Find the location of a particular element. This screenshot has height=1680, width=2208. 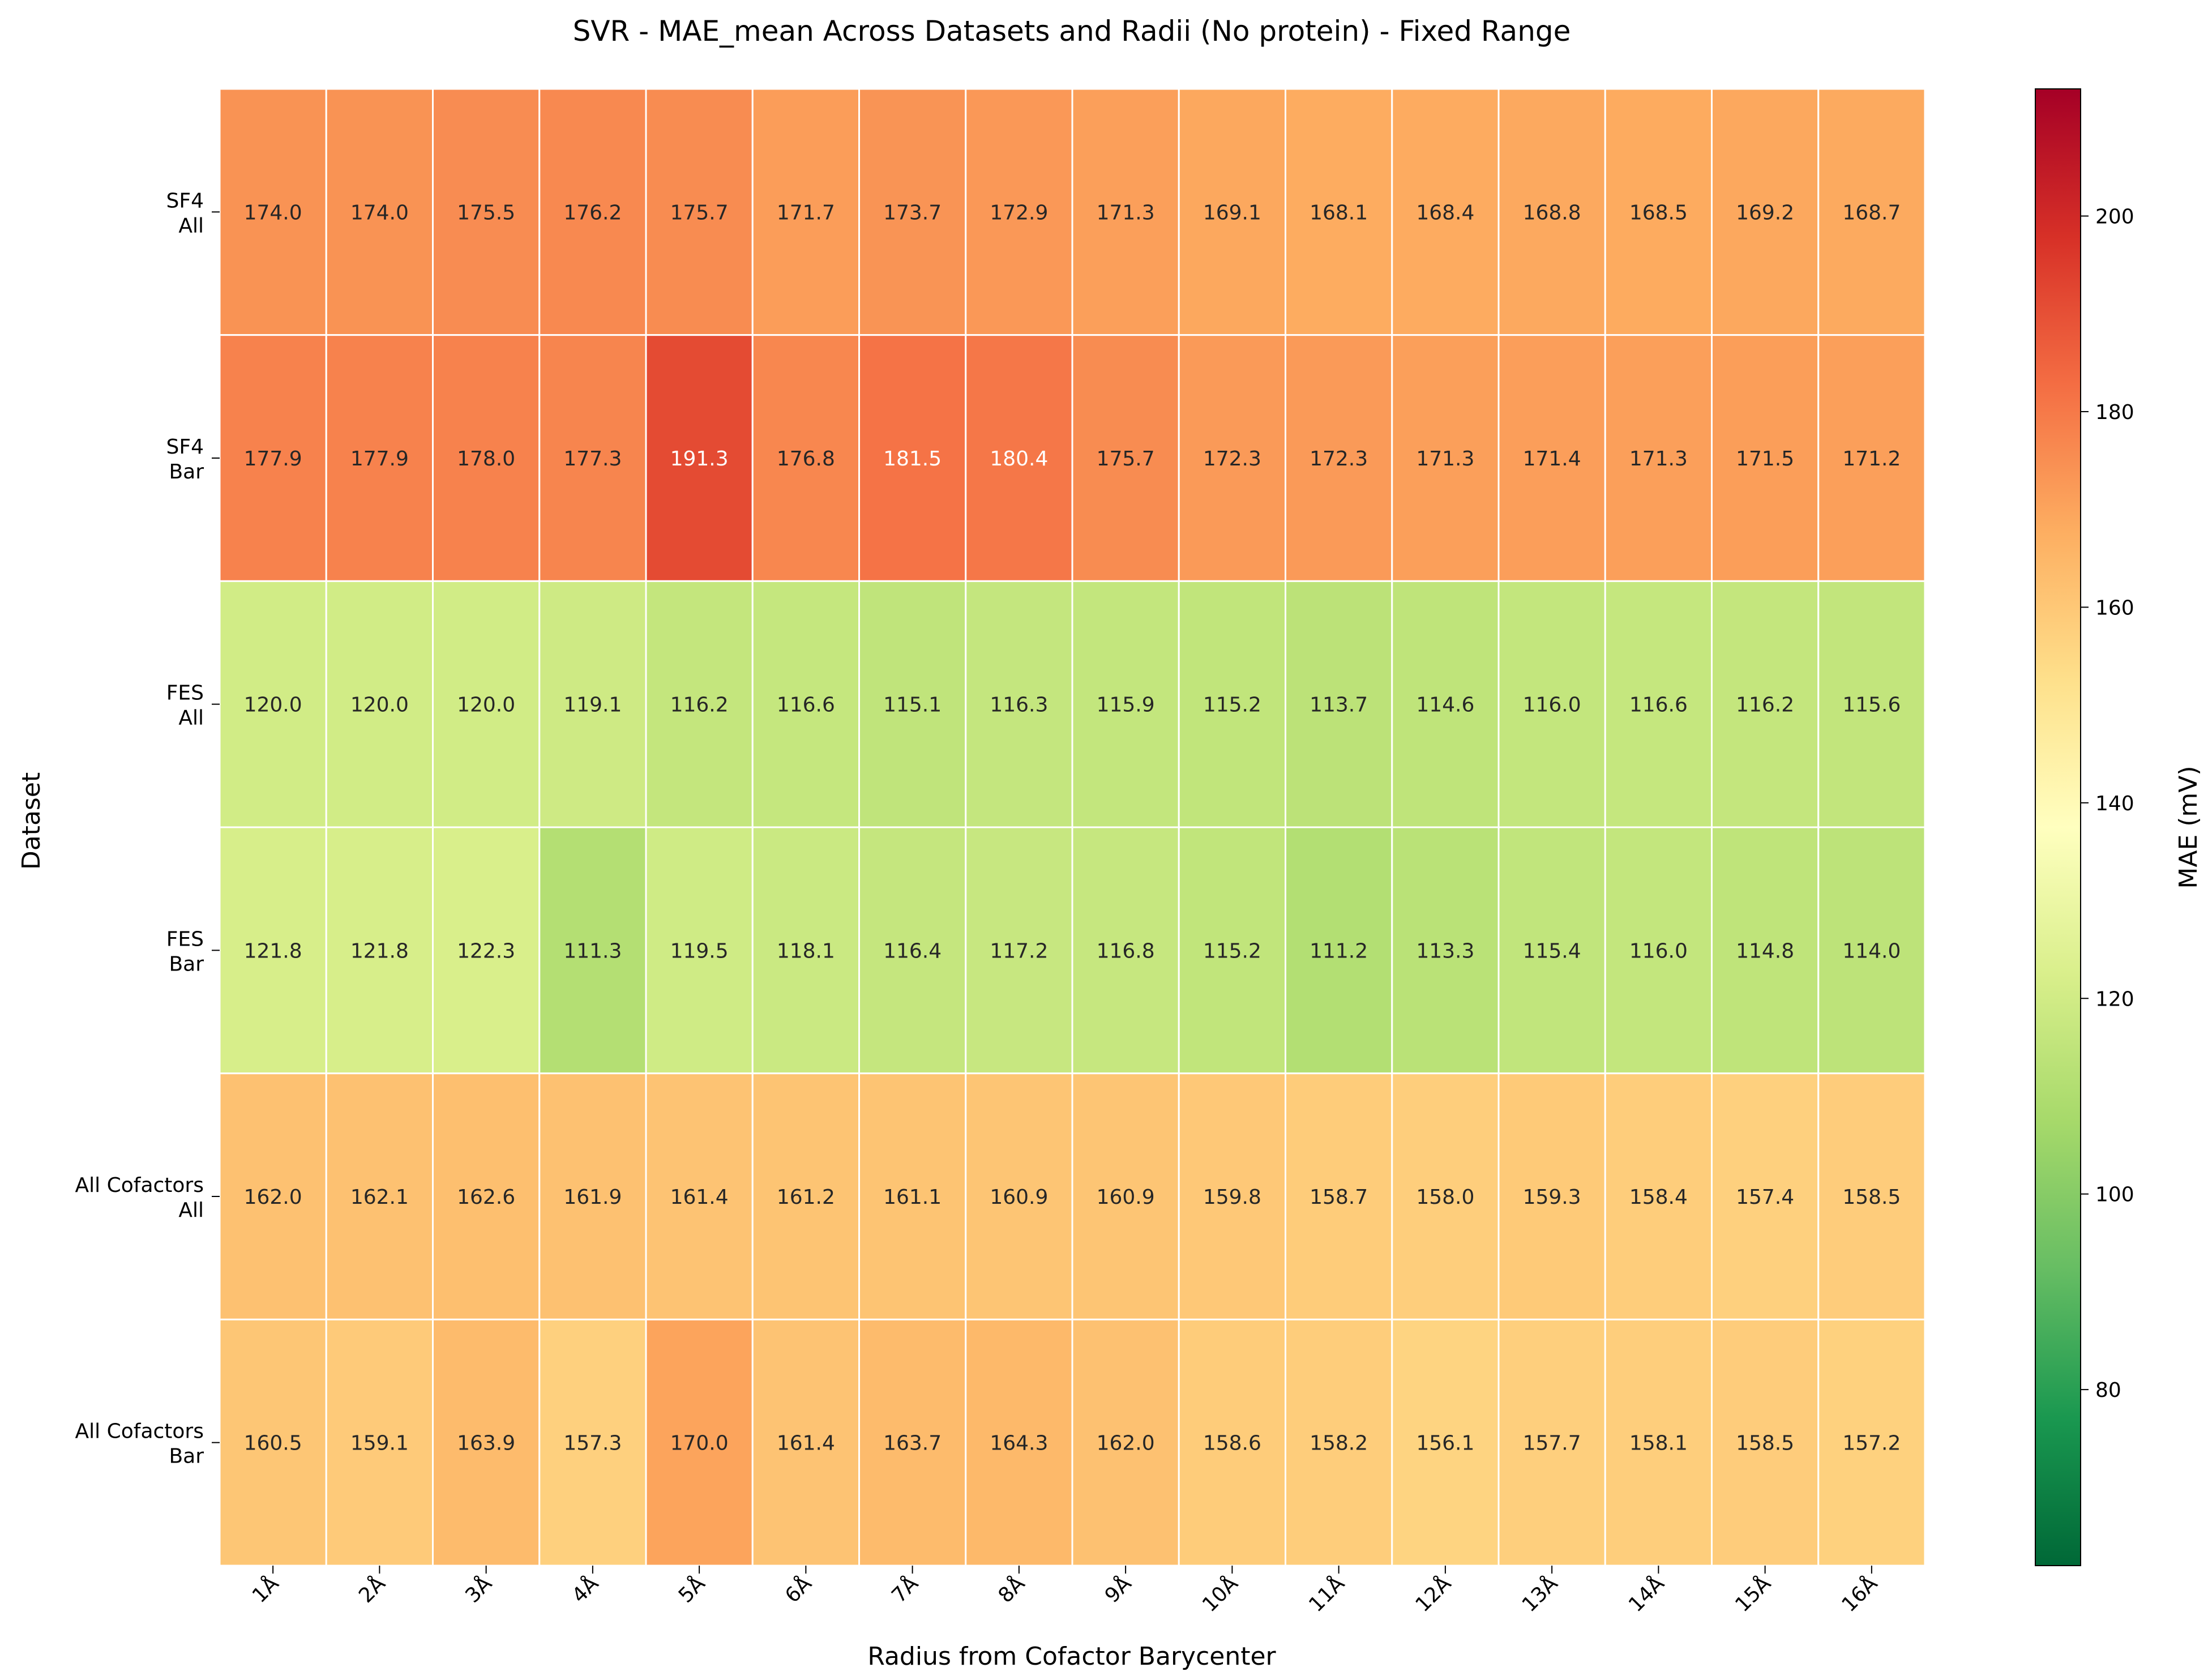

x-tick-label: 4Å is located at coordinates (585, 1589).